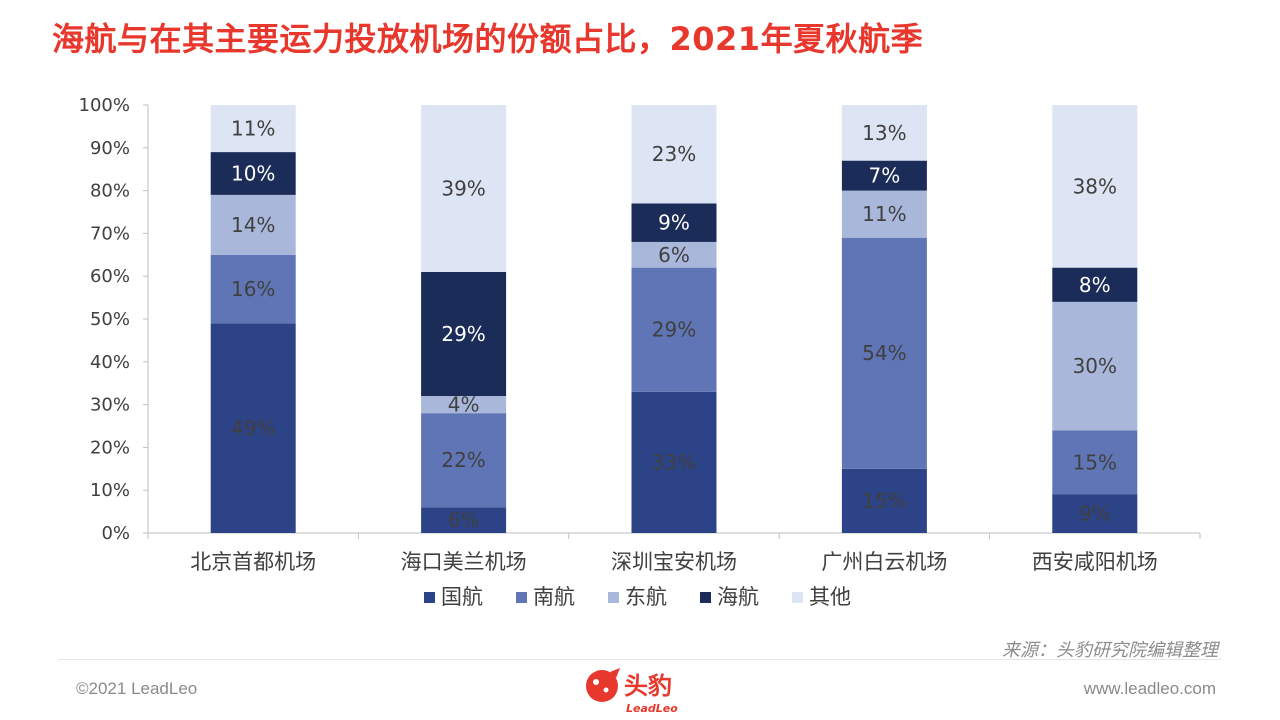  Describe the element at coordinates (646, 597) in the screenshot. I see `legend-label: 东航` at that location.